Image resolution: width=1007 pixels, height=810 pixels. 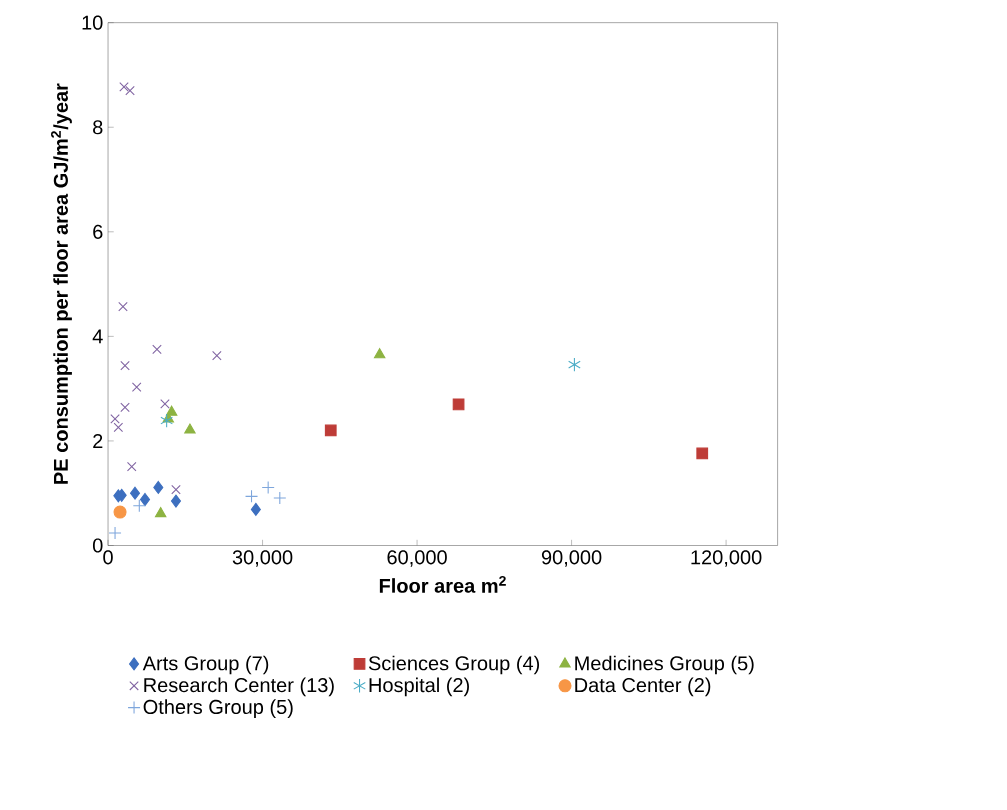 I want to click on y-tick-label: 4, so click(x=97, y=336).